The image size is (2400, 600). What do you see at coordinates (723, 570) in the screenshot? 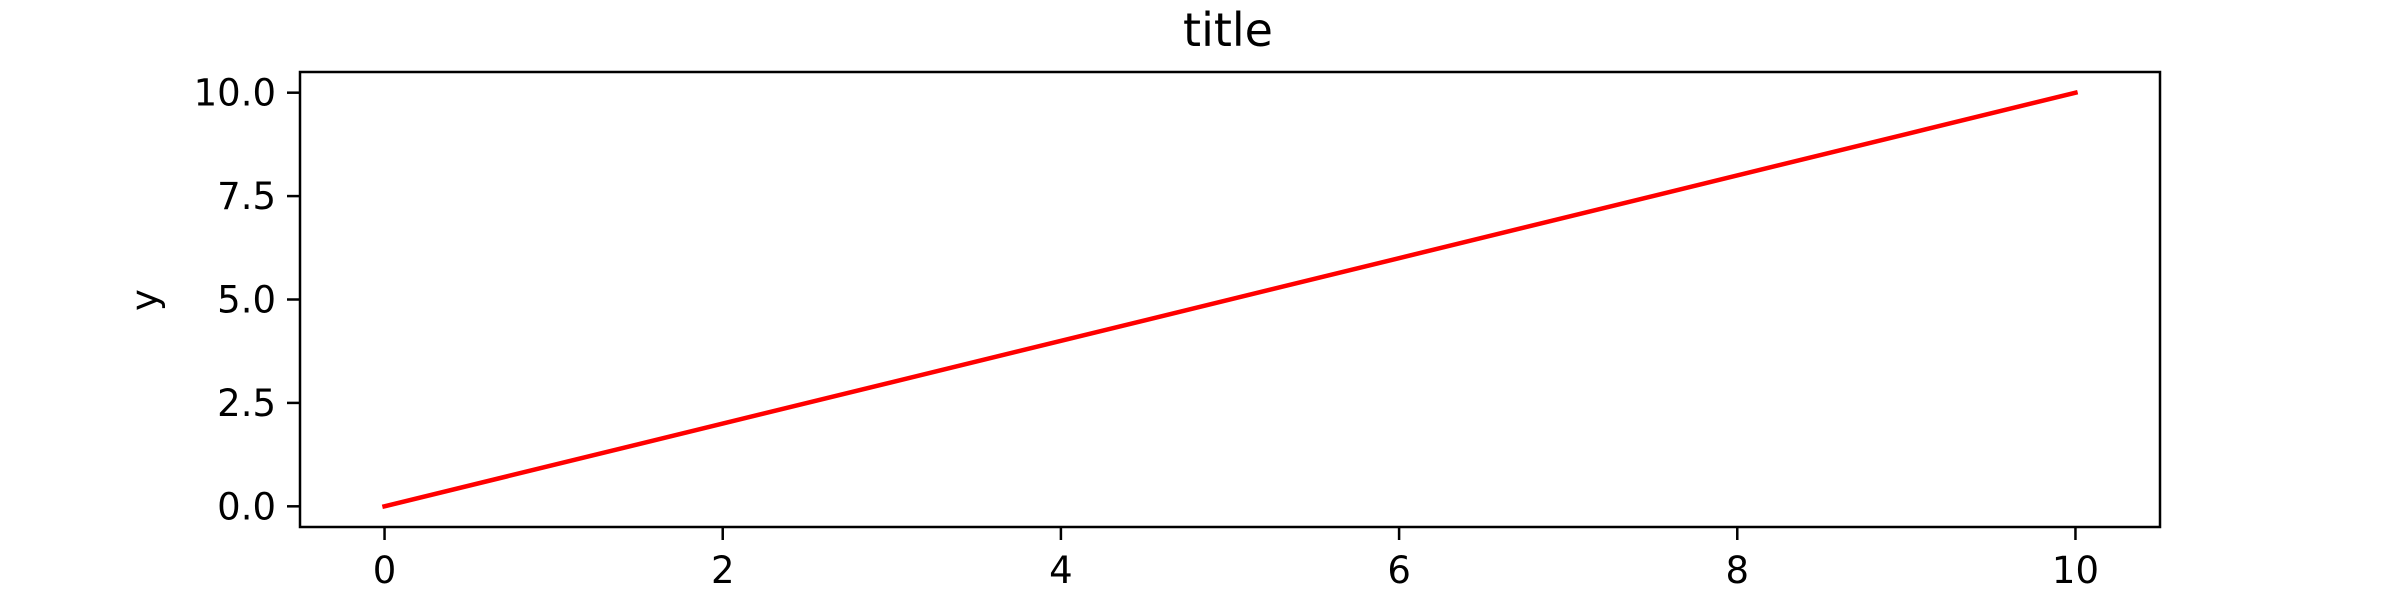
I see `x-tick-label: 2` at bounding box center [723, 570].